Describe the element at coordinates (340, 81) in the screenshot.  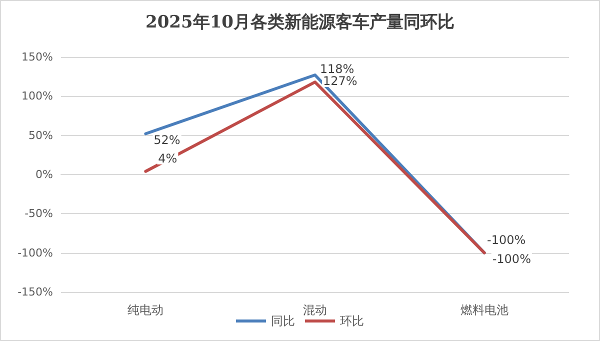
I see `text: 127%` at that location.